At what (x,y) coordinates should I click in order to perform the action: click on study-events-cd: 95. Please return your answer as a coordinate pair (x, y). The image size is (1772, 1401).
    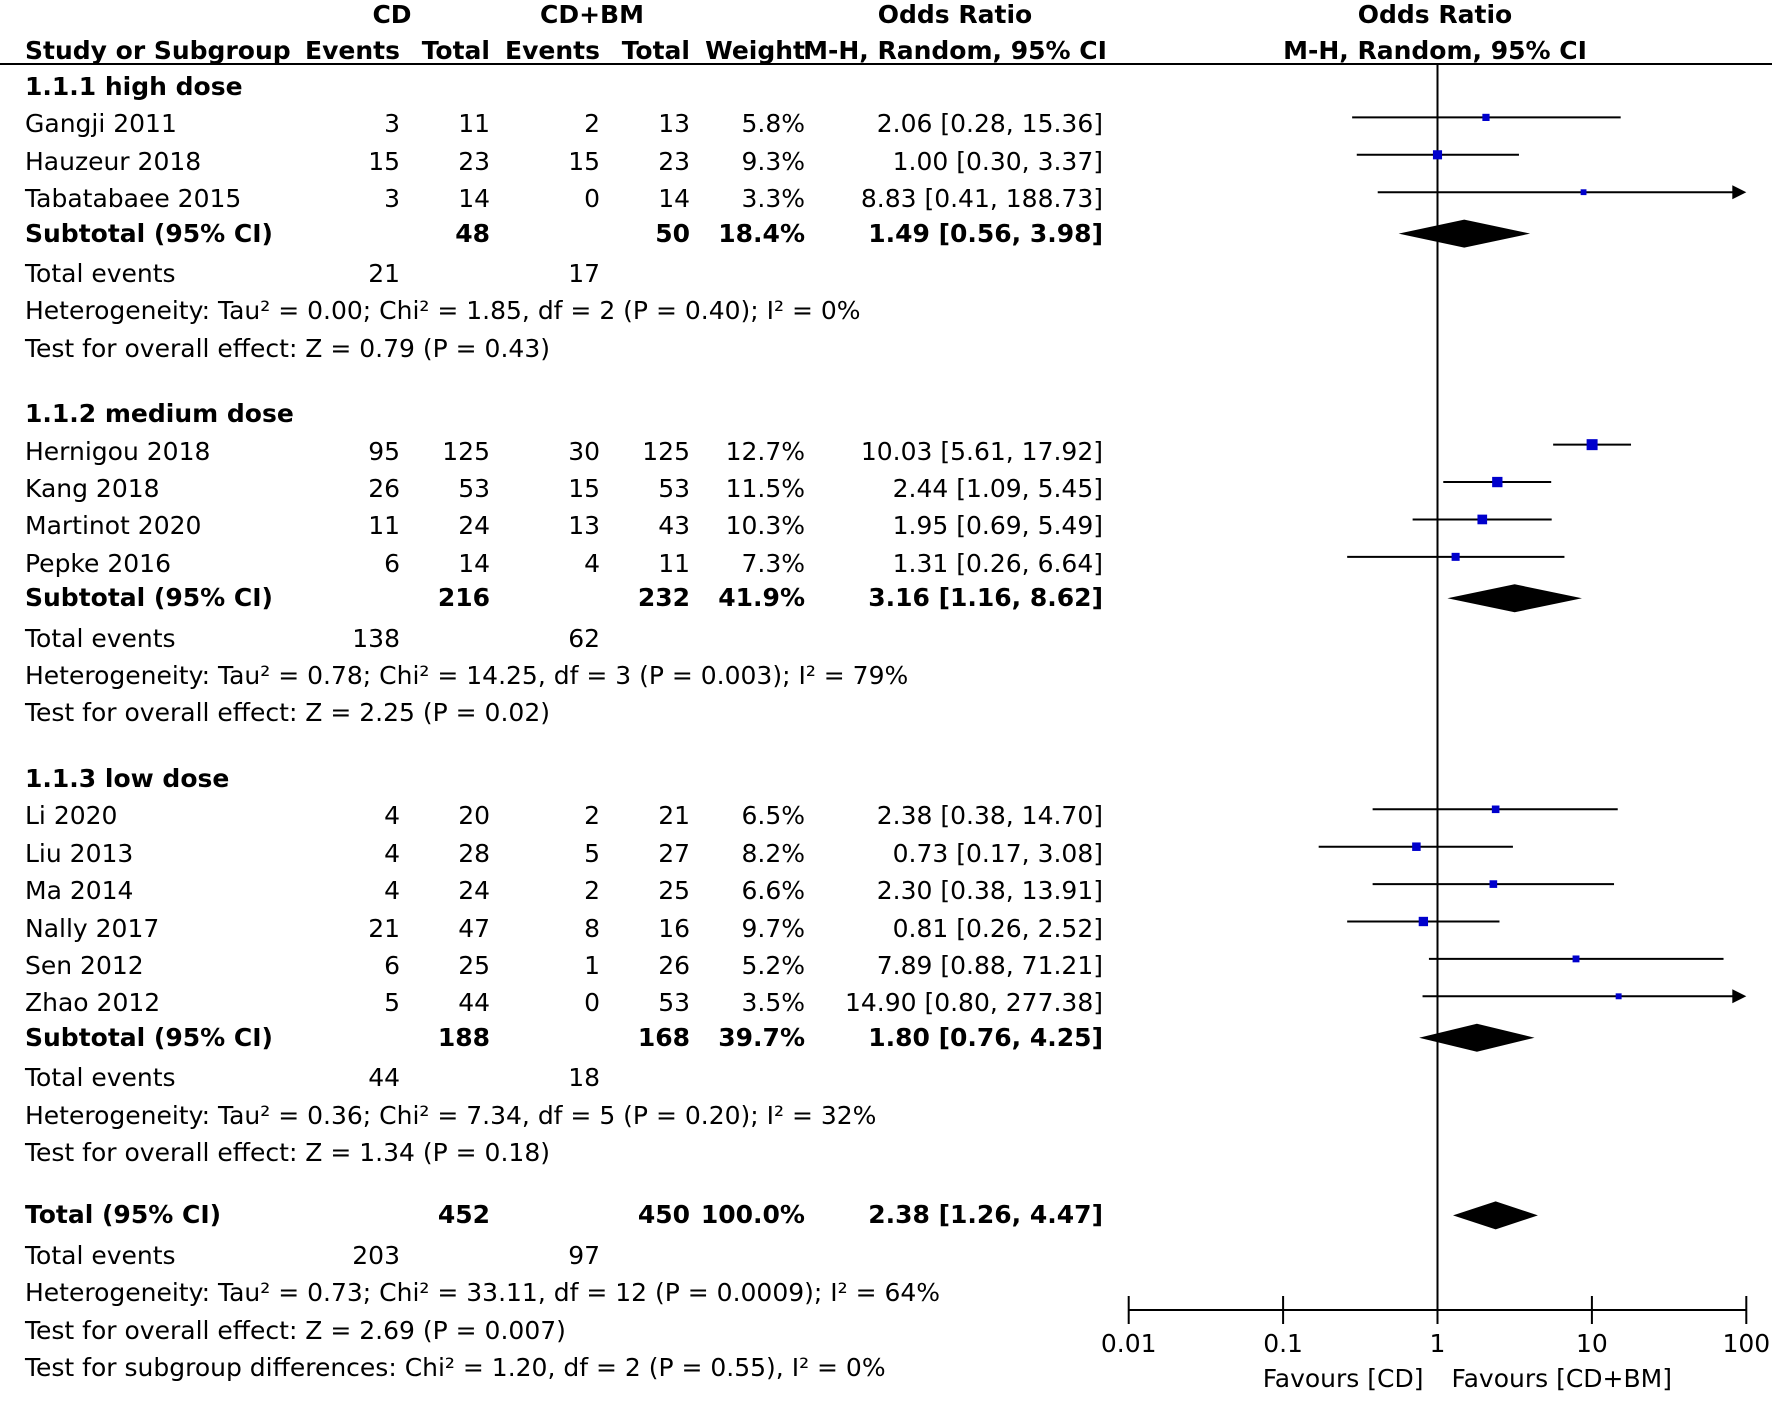
    Looking at the image, I should click on (384, 451).